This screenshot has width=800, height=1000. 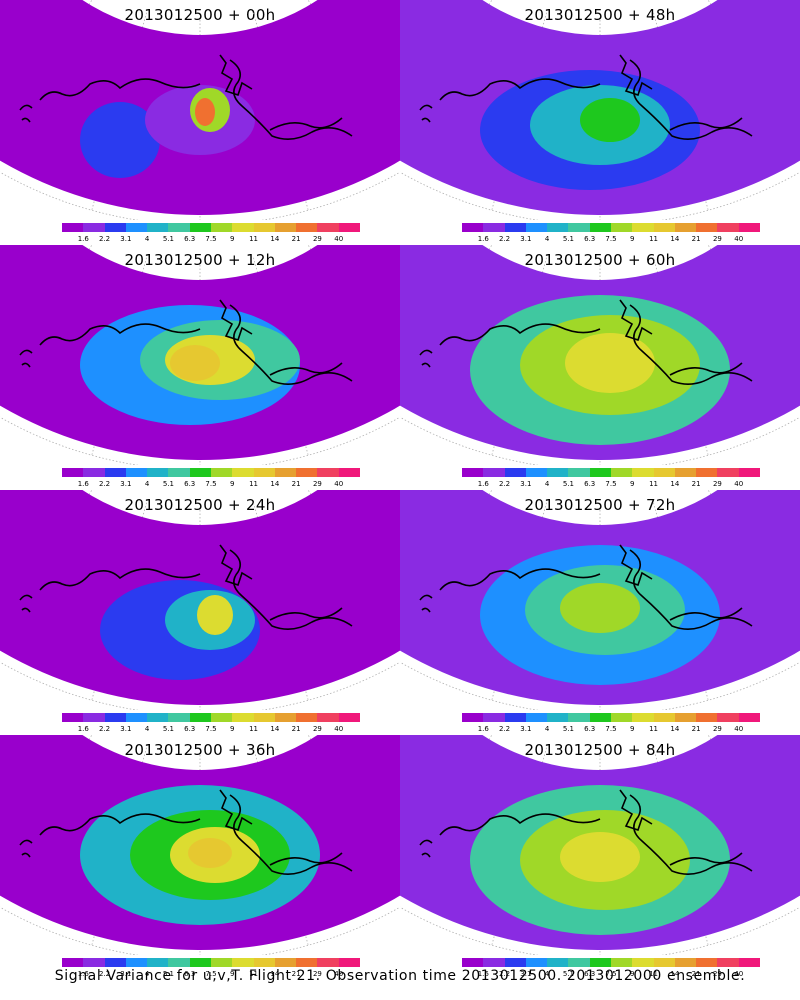 I want to click on variance-field, so click(x=600, y=353).